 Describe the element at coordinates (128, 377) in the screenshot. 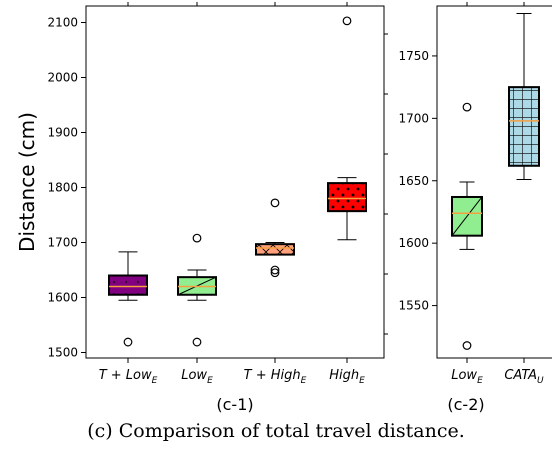

I see `x-tick-label: T + LowE` at that location.